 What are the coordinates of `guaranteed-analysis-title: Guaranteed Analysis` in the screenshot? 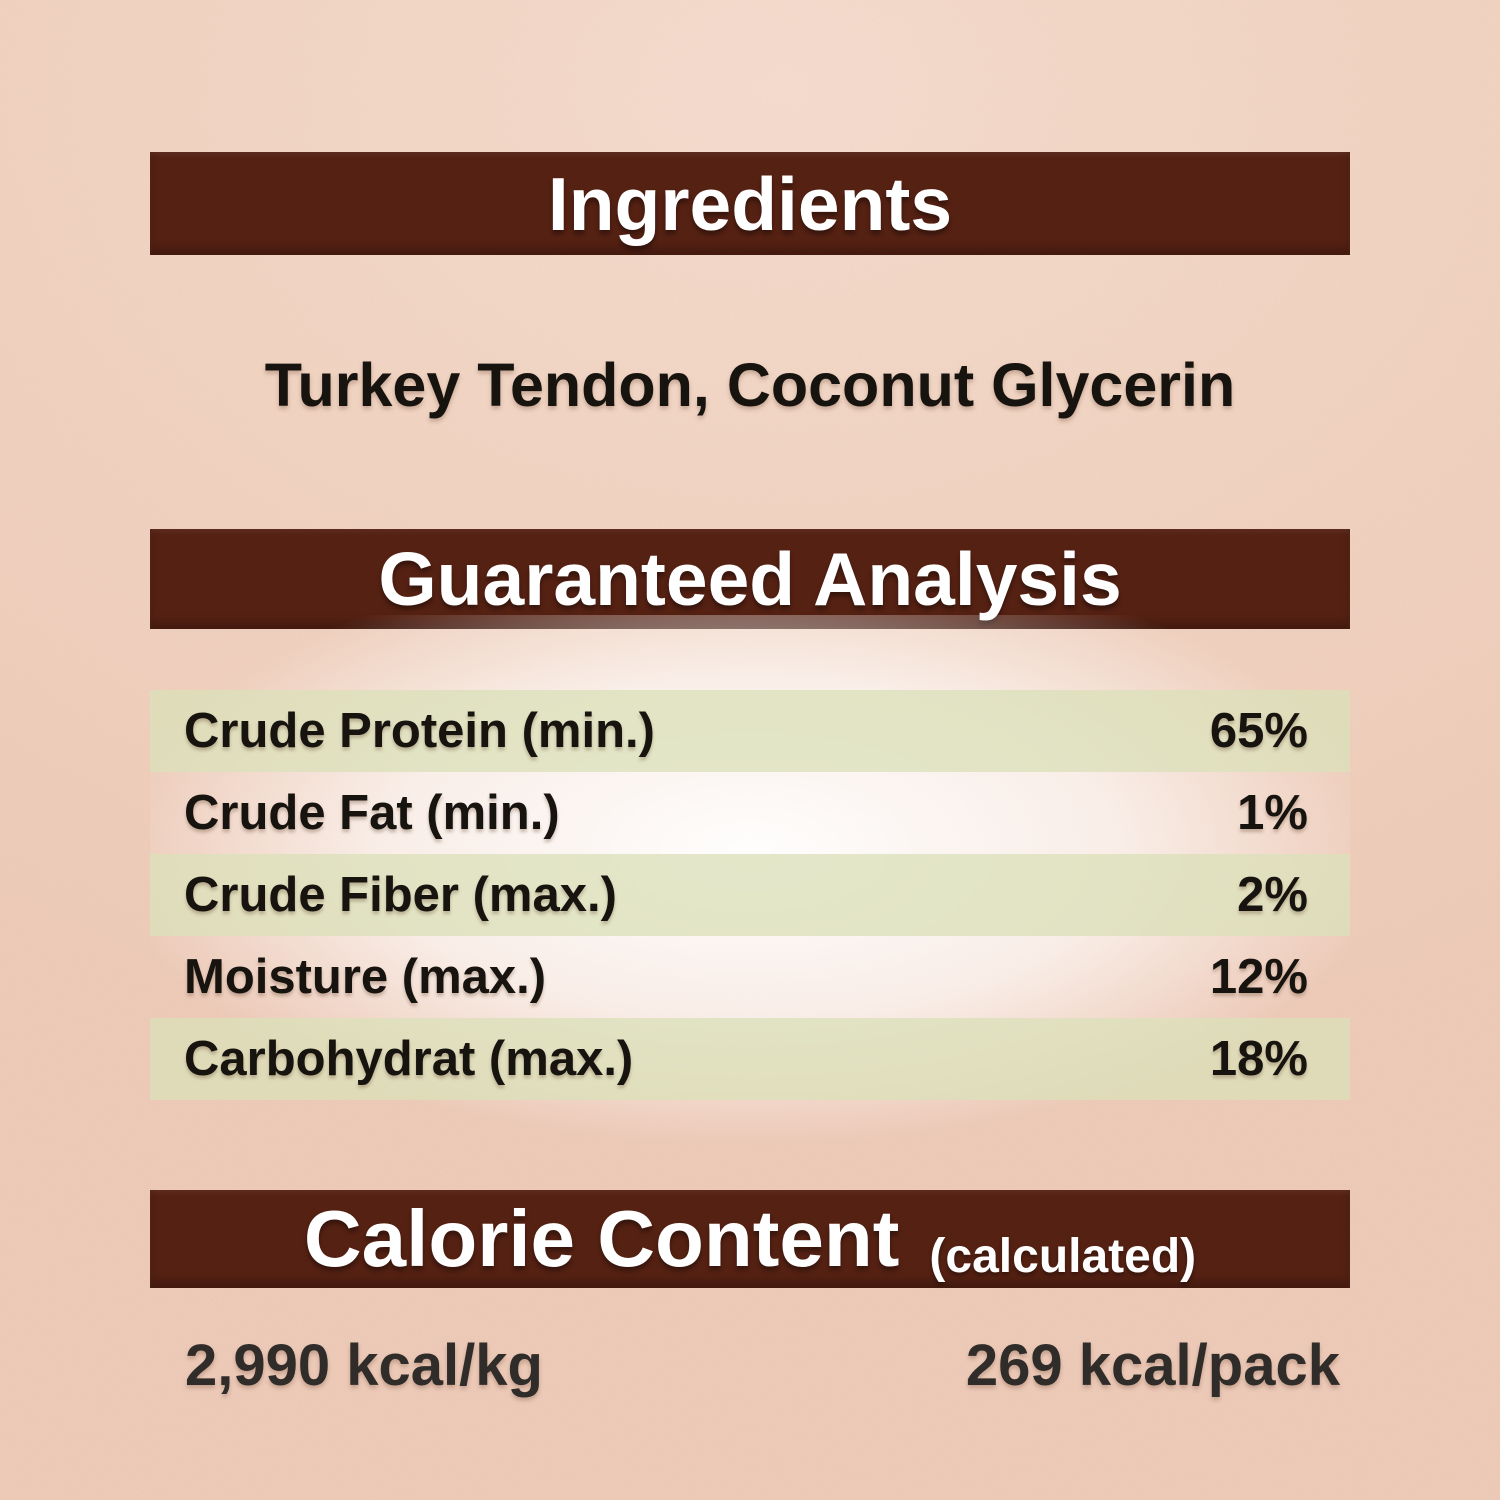 It's located at (750, 579).